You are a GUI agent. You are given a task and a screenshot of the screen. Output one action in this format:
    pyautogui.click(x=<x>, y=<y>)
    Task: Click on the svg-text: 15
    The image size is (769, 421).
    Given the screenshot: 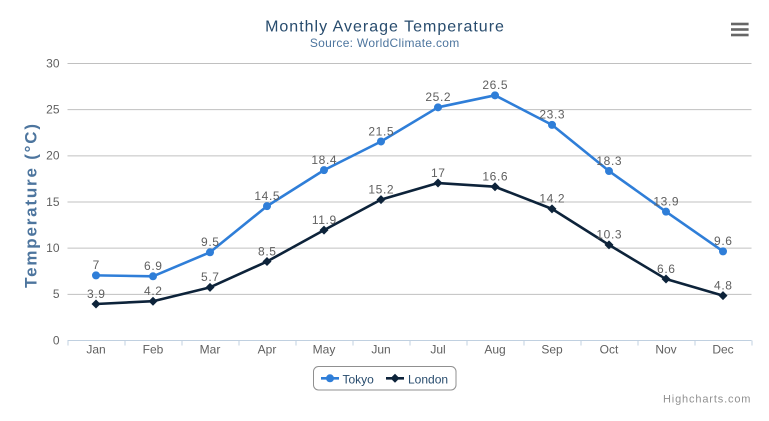 What is the action you would take?
    pyautogui.click(x=53, y=202)
    